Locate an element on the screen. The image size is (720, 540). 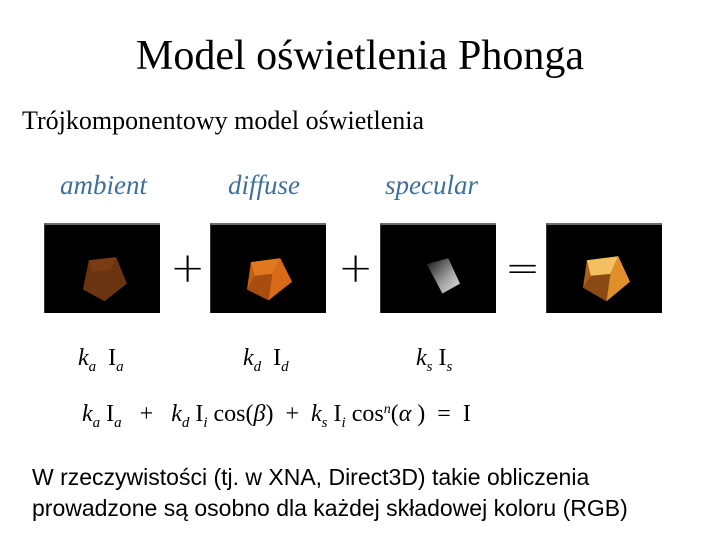
ambient-render-image is located at coordinates (102, 268).